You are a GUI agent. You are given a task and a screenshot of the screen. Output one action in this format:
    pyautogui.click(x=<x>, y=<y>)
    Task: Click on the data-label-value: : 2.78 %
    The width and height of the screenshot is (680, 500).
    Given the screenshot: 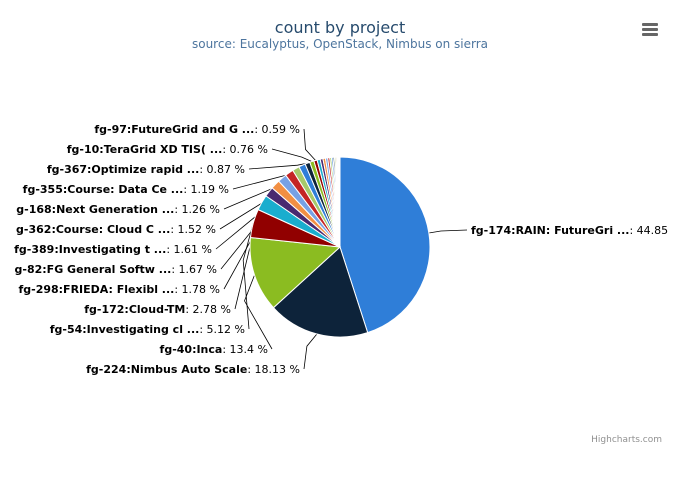 What is the action you would take?
    pyautogui.click(x=208, y=309)
    